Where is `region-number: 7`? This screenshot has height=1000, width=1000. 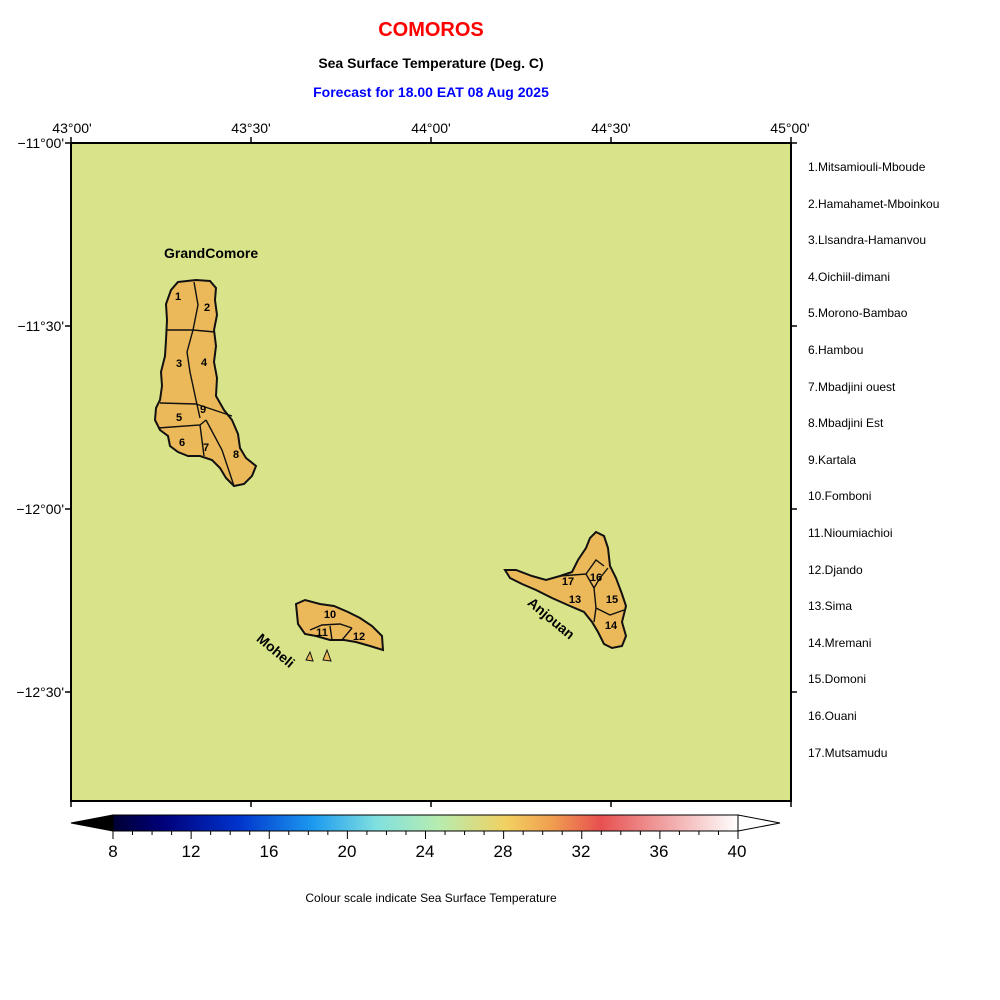
region-number: 7 is located at coordinates (206, 448).